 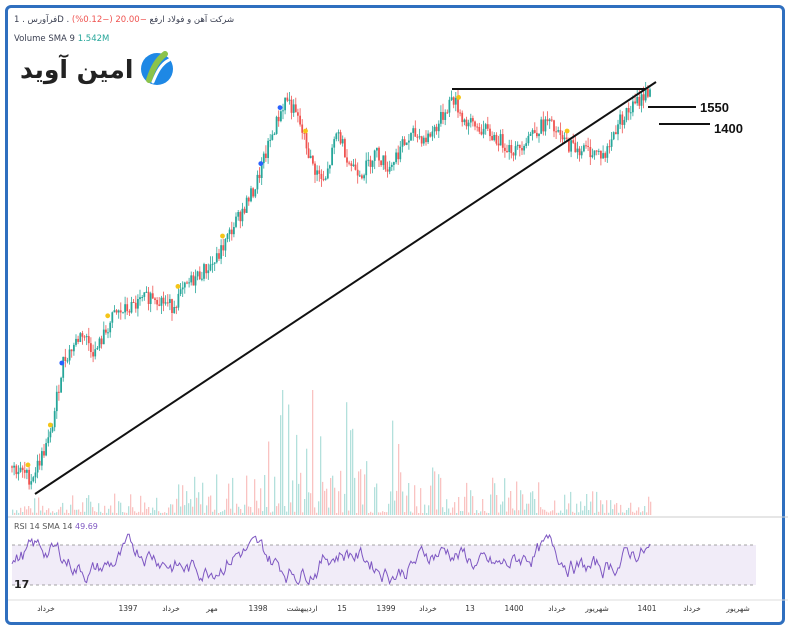 What do you see at coordinates (77, 69) in the screenshot?
I see `logo-text: امین آوید` at bounding box center [77, 69].